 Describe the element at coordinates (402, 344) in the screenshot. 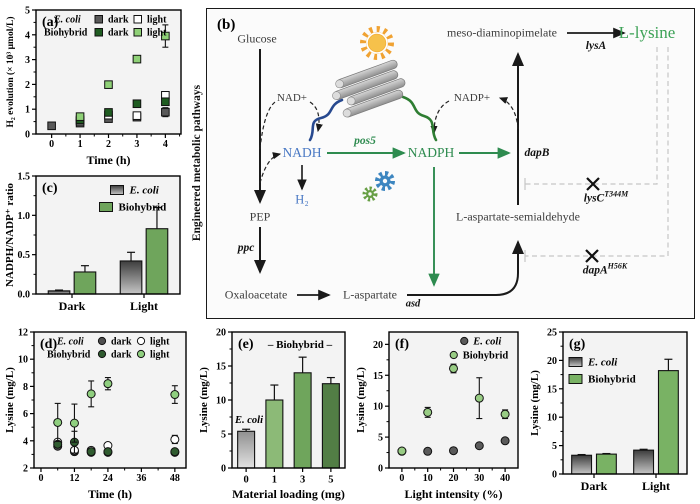

I see `svg-text: (f)` at that location.